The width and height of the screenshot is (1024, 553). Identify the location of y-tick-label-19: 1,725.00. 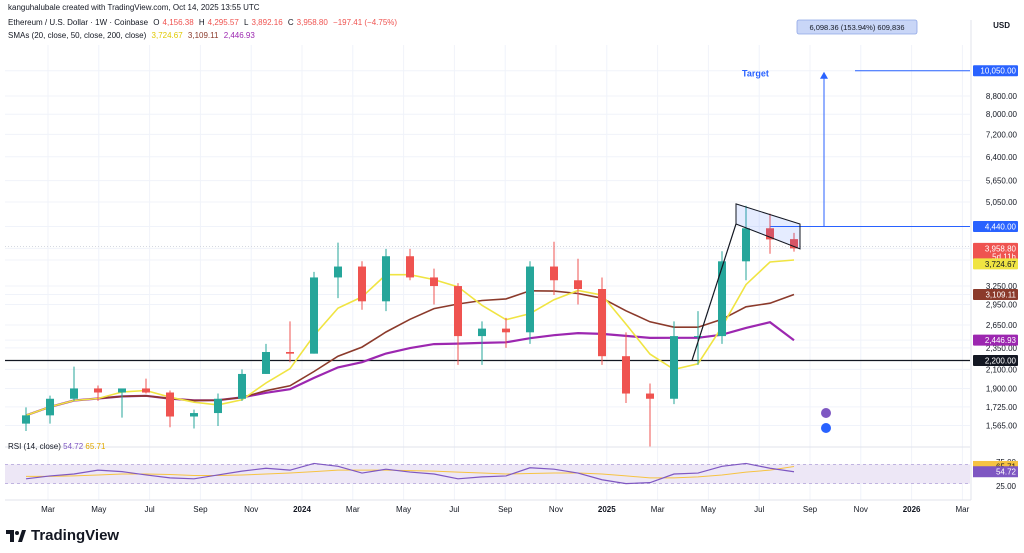
(1002, 407).